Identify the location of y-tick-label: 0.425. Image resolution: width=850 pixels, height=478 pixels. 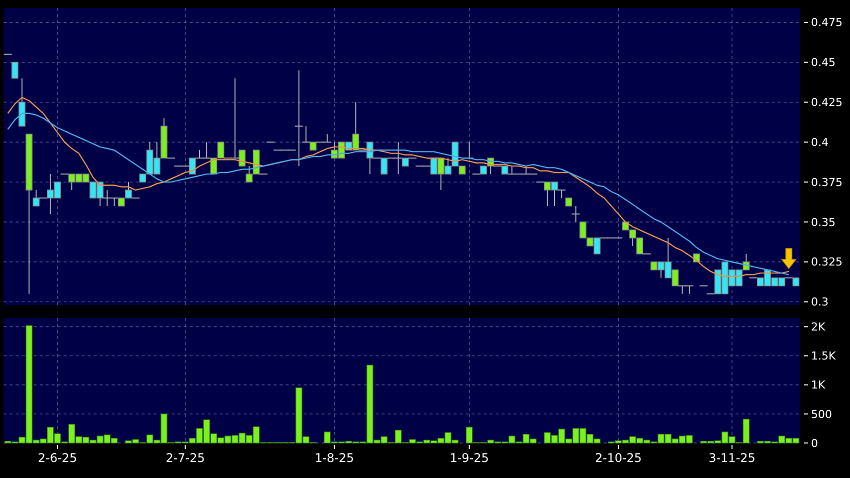
(826, 103).